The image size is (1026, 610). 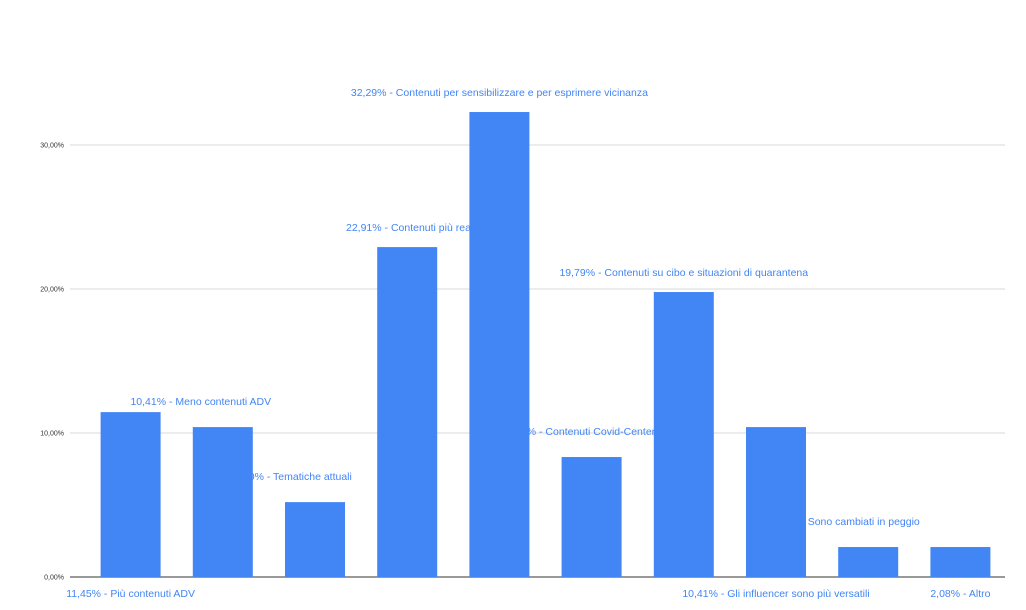 What do you see at coordinates (54, 578) in the screenshot?
I see `y-tick-label: 0,00%` at bounding box center [54, 578].